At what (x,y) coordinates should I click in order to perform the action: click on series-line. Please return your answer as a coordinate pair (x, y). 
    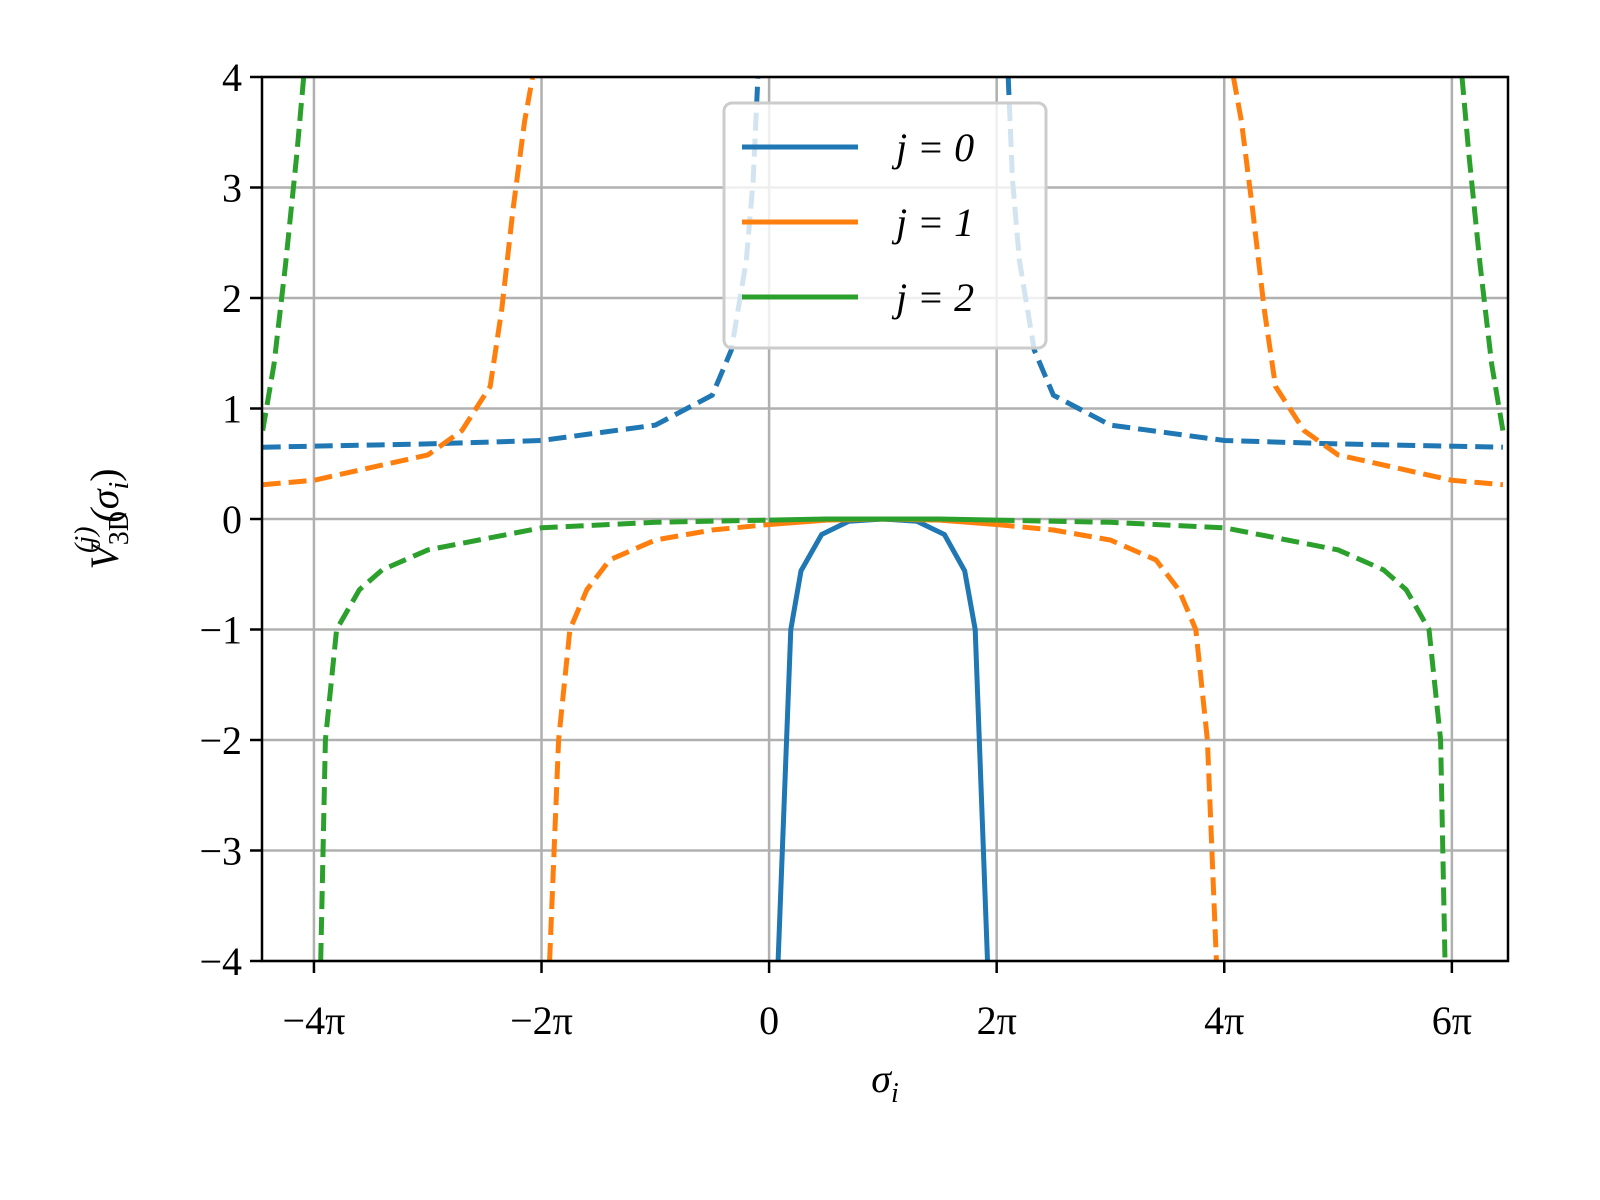
    Looking at the image, I should click on (883, 519).